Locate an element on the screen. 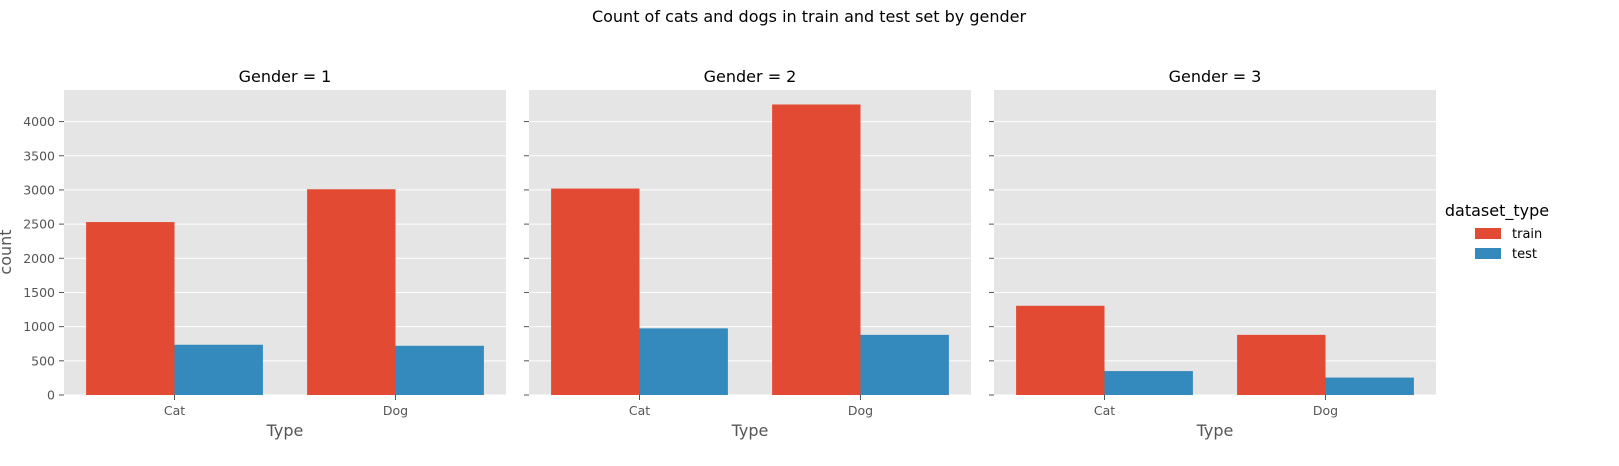 This screenshot has height=466, width=1619. legend-label-train: train is located at coordinates (1527, 234).